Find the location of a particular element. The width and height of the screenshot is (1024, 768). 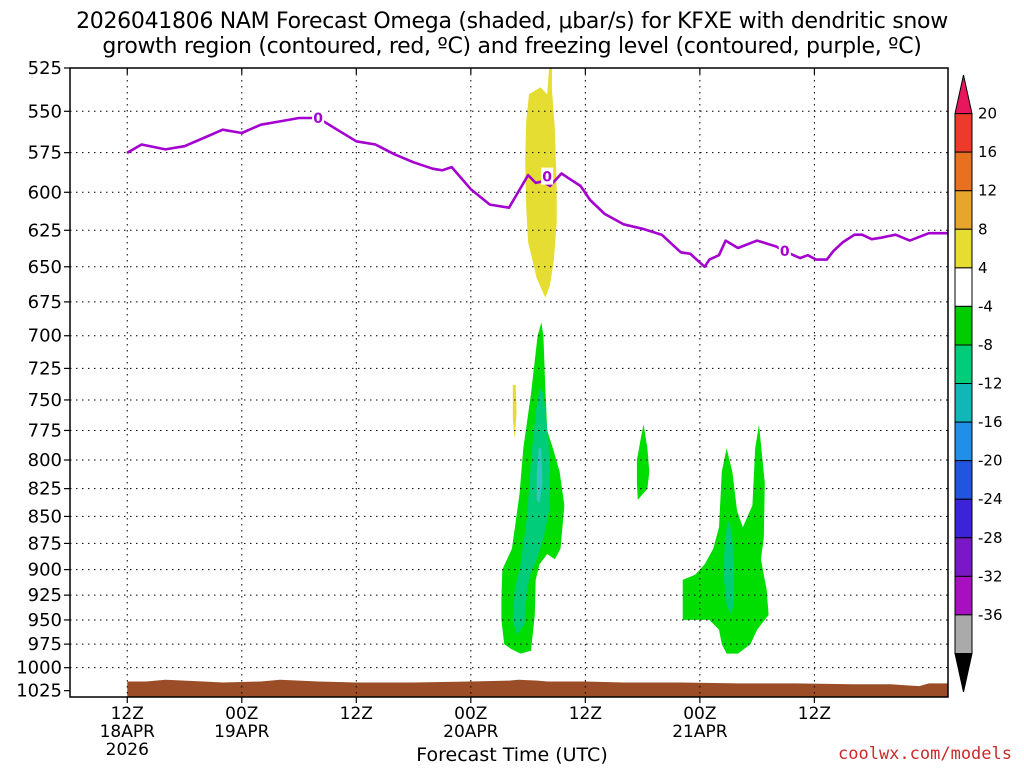

colorbar-label-11: -28 is located at coordinates (990, 538).